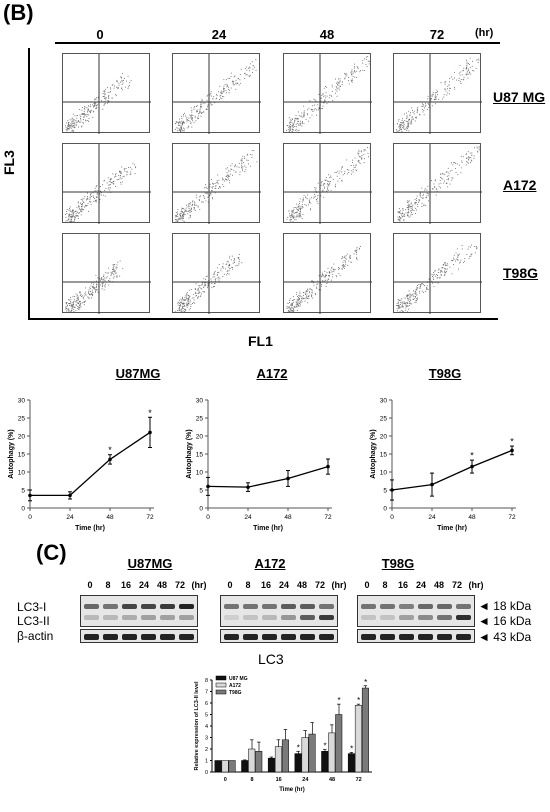 Image resolution: width=550 pixels, height=812 pixels. I want to click on y-tick-label: 20, so click(384, 437).